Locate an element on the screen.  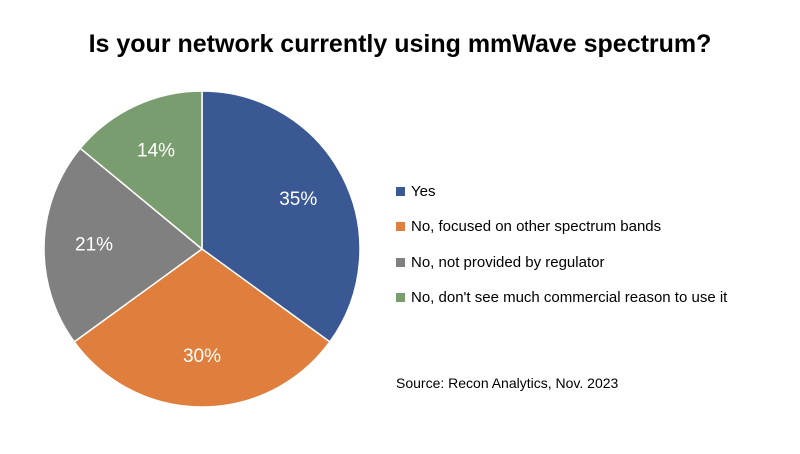
legend-item-not-provided: No, not provided by regulator is located at coordinates (561, 262).